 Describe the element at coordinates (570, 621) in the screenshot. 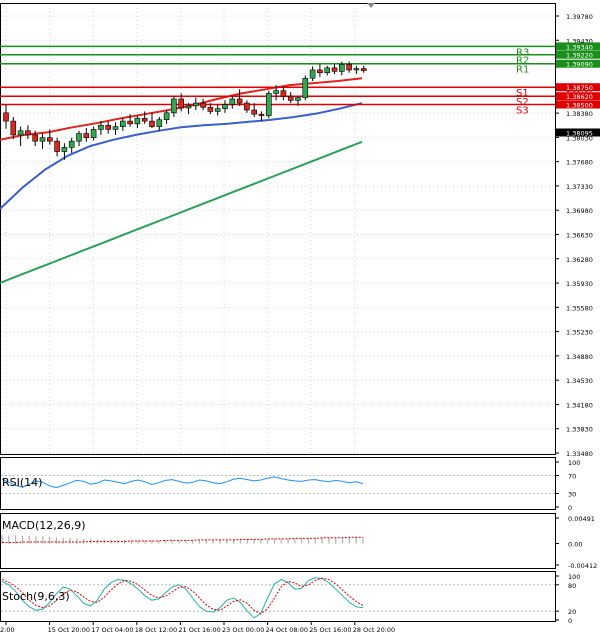

I see `stoch-tick-label: 0` at that location.